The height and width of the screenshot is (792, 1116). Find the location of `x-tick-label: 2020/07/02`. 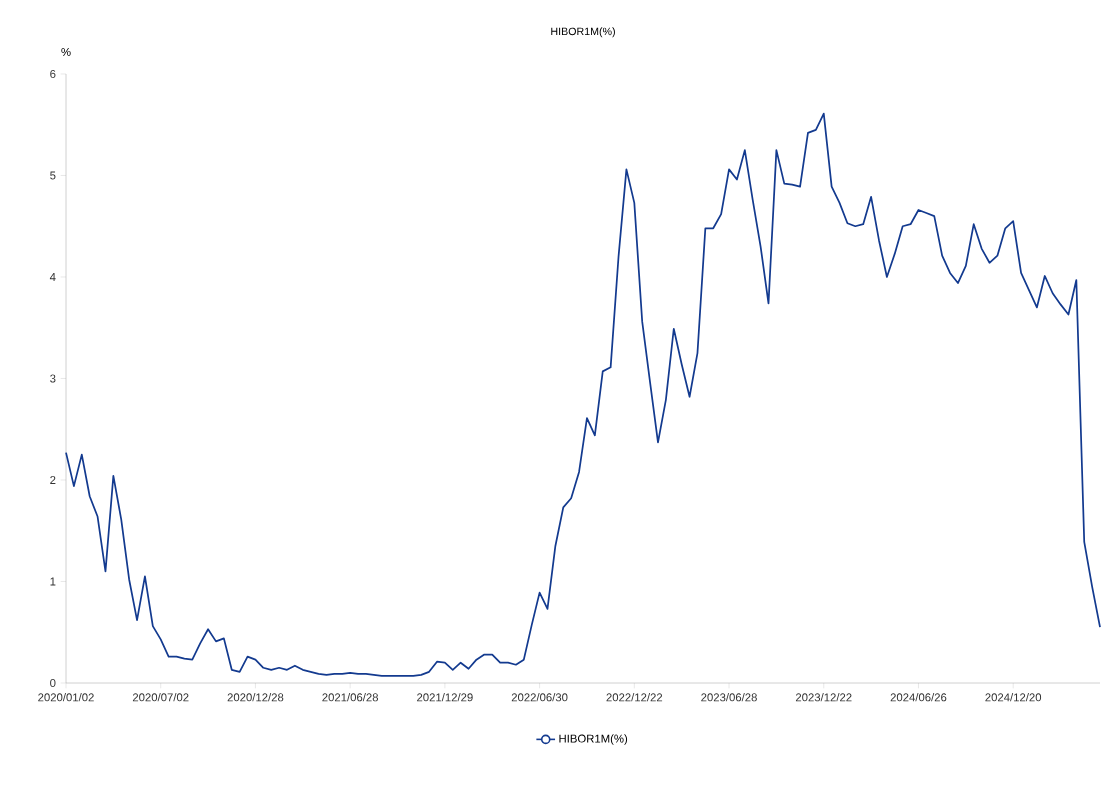

x-tick-label: 2020/07/02 is located at coordinates (160, 697).